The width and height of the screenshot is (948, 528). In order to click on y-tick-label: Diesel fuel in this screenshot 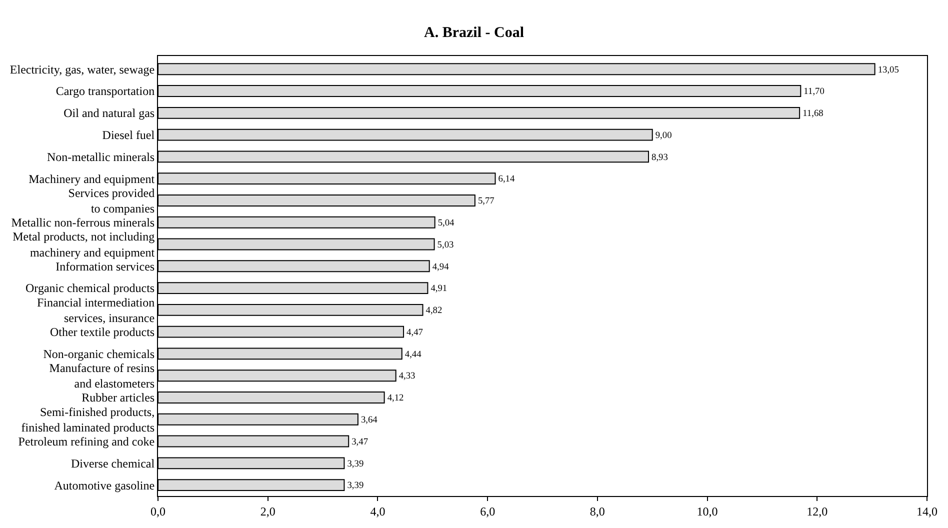, I will do `click(129, 135)`.